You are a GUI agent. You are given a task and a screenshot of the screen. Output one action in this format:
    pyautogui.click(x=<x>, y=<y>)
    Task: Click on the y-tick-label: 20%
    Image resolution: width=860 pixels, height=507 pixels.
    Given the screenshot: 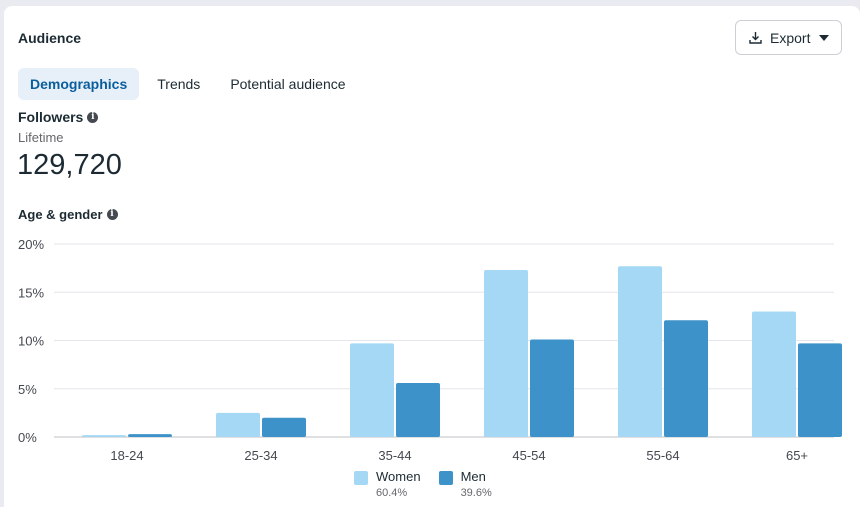 What is the action you would take?
    pyautogui.click(x=31, y=244)
    